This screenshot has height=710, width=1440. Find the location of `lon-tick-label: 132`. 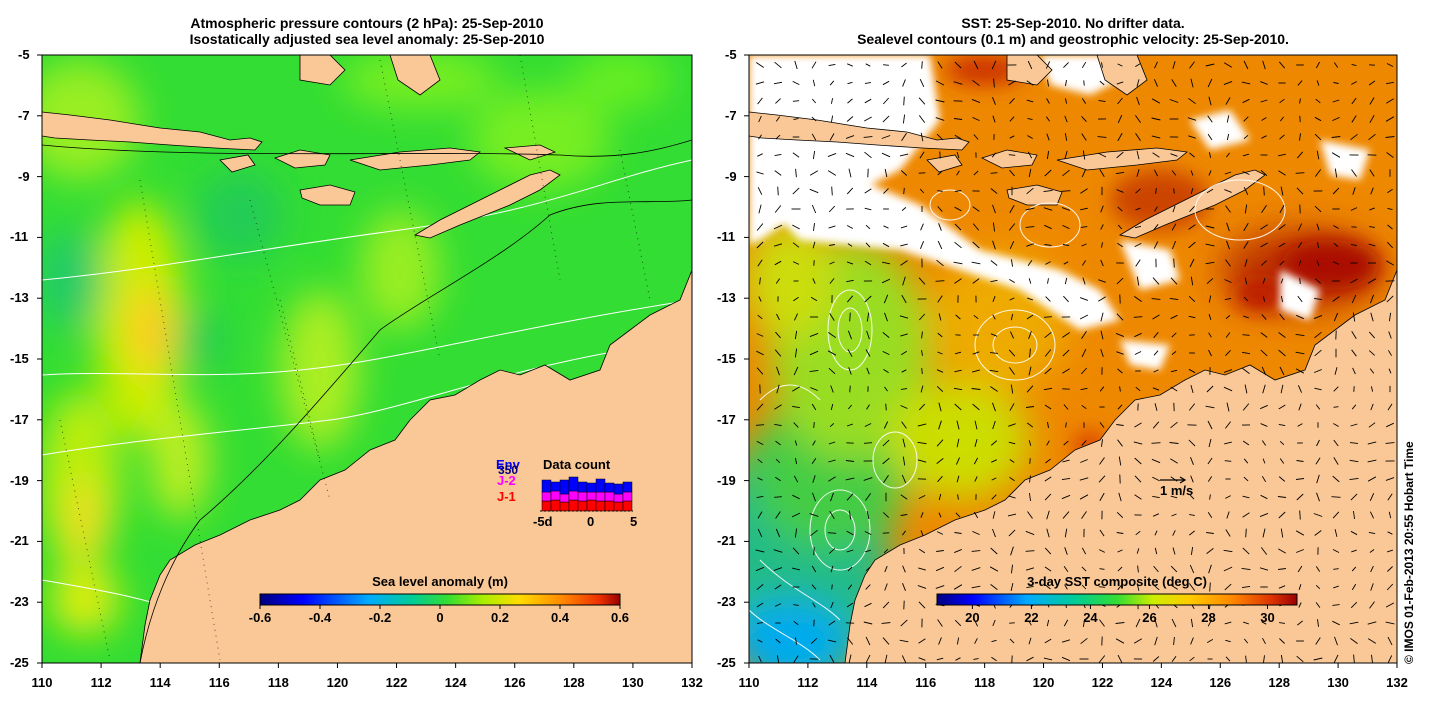

lon-tick-label: 132 is located at coordinates (1397, 682).